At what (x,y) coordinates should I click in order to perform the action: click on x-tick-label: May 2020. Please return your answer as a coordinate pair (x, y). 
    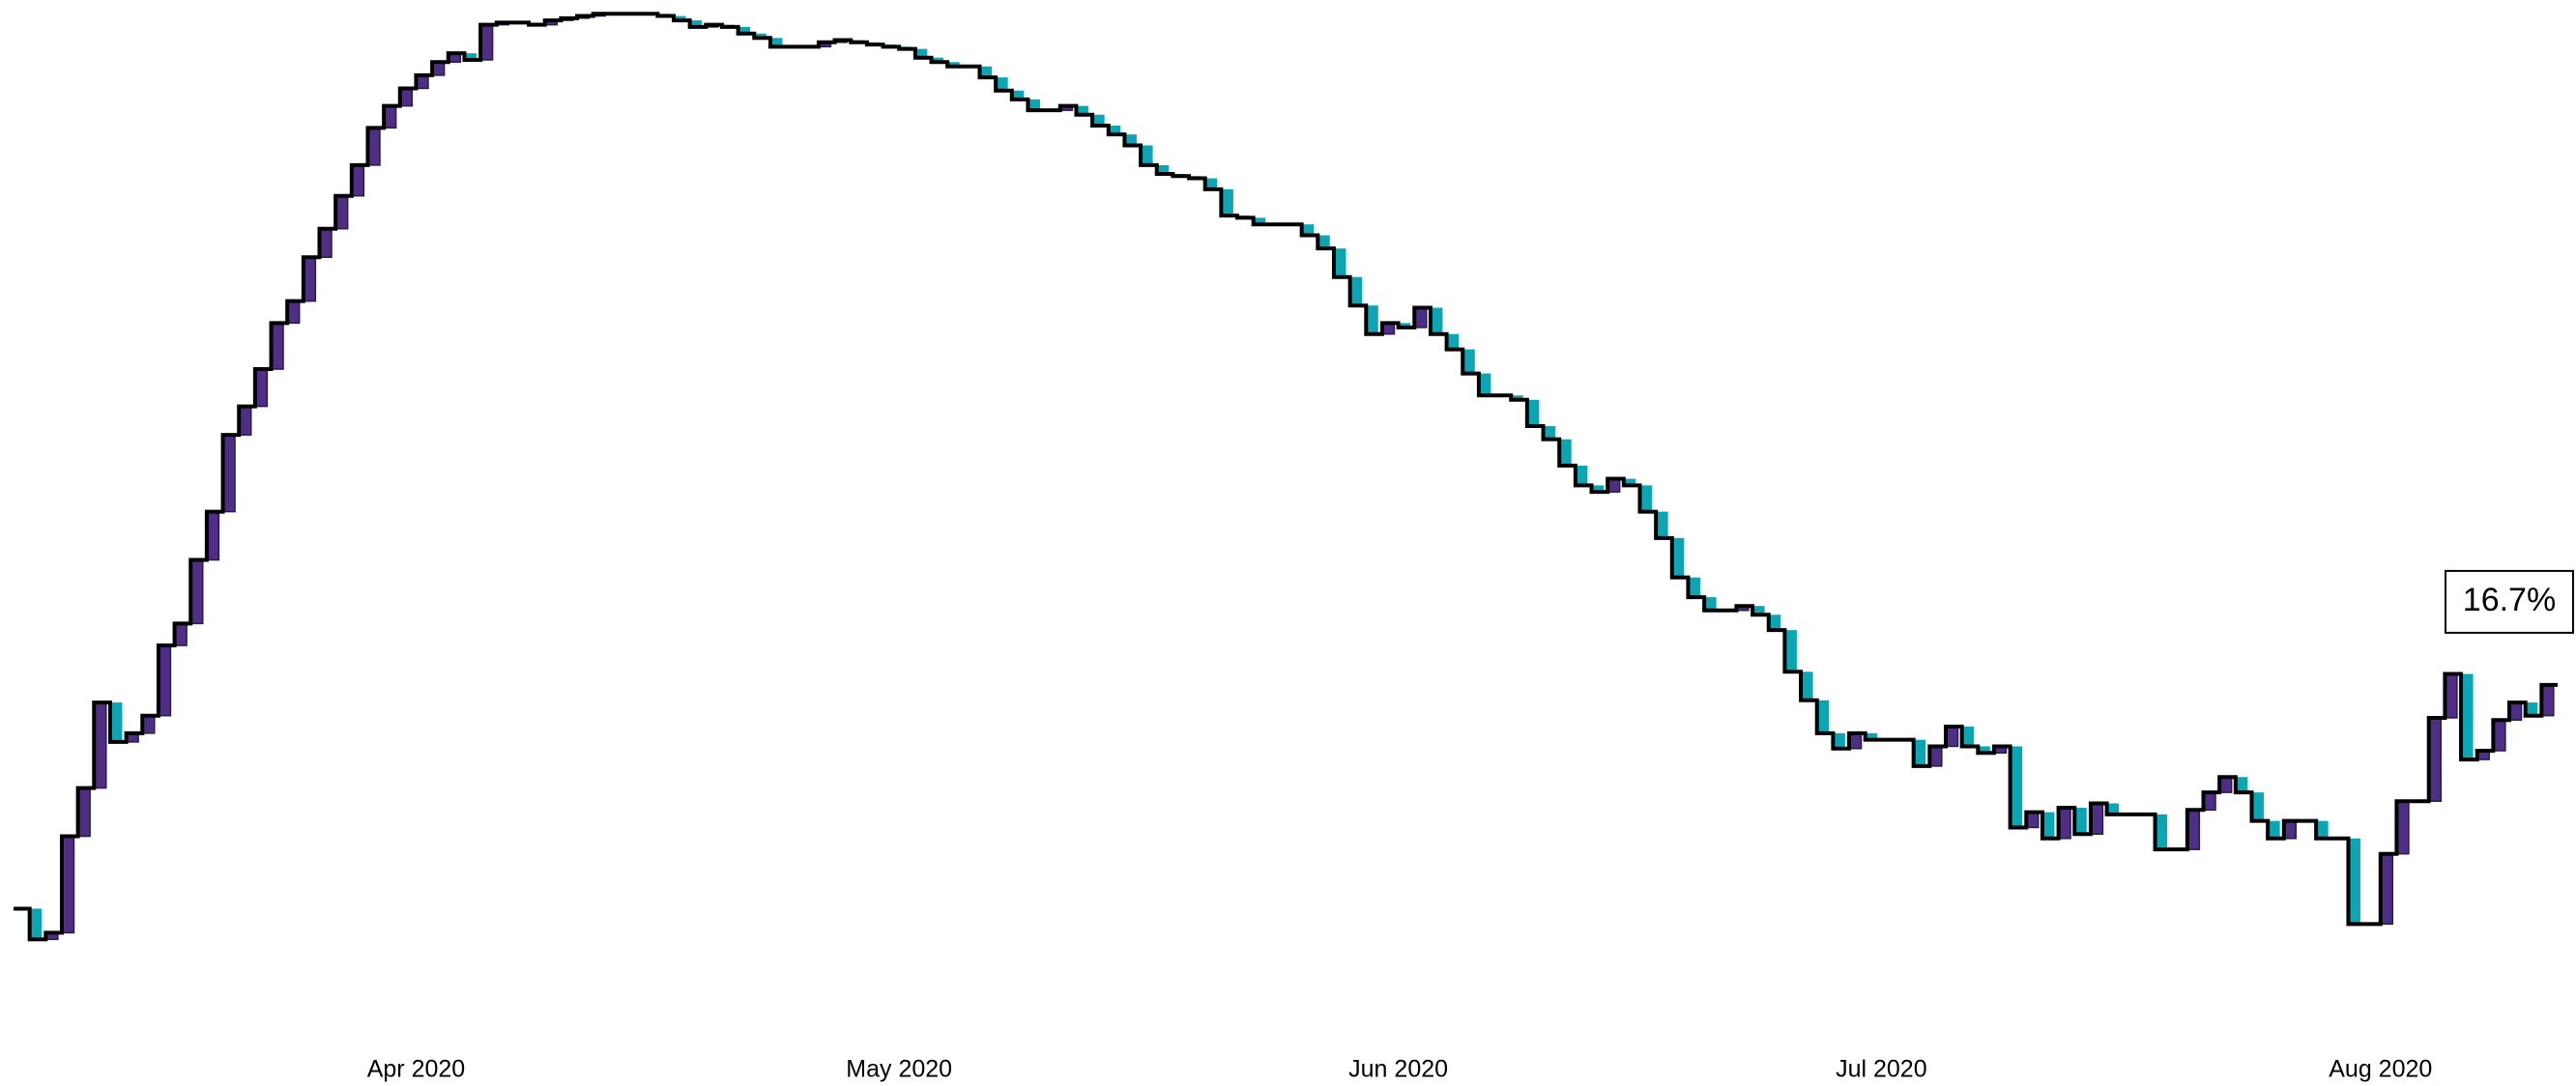
    Looking at the image, I should click on (899, 1069).